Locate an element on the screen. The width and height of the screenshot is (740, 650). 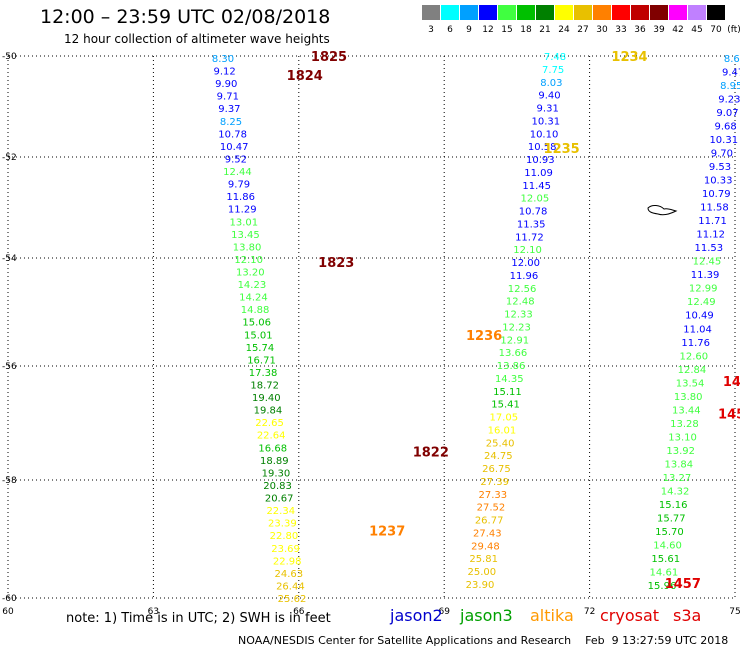
scale-label: 6 is located at coordinates (450, 30).